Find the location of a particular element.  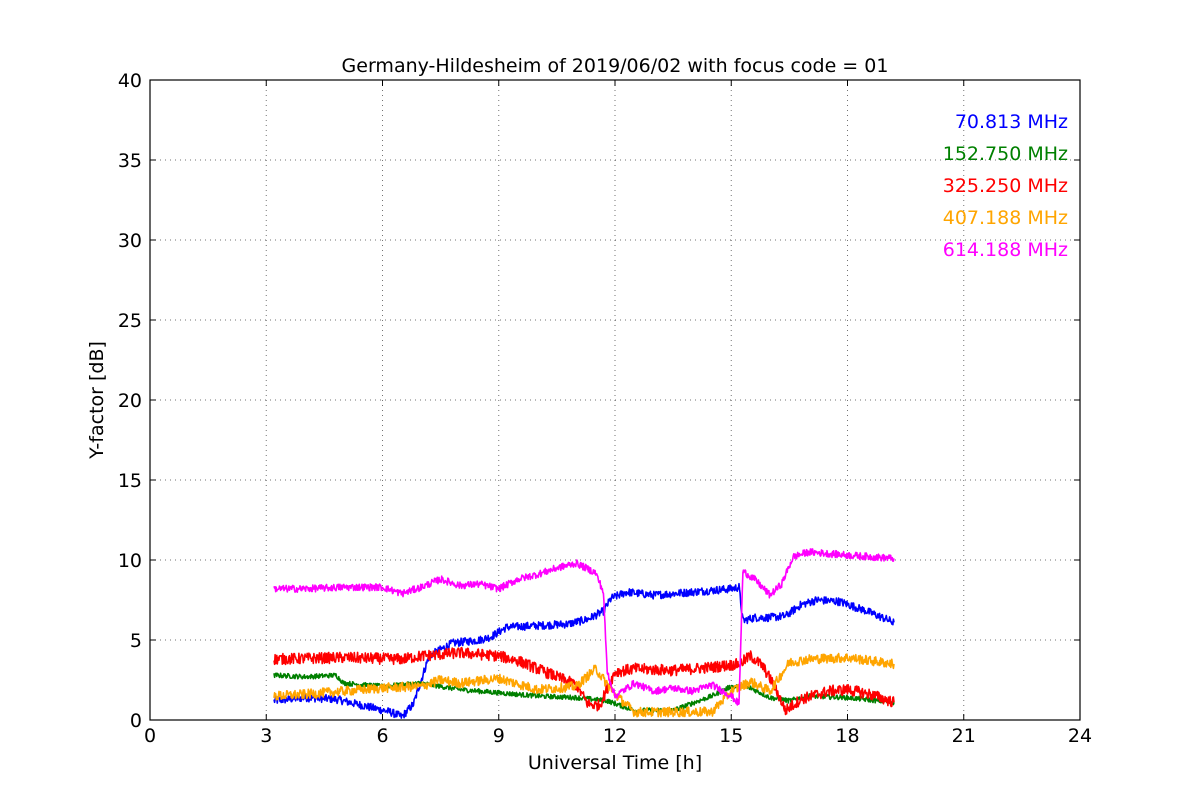

legend-entry-2: 325.250 MHz is located at coordinates (1005, 186).